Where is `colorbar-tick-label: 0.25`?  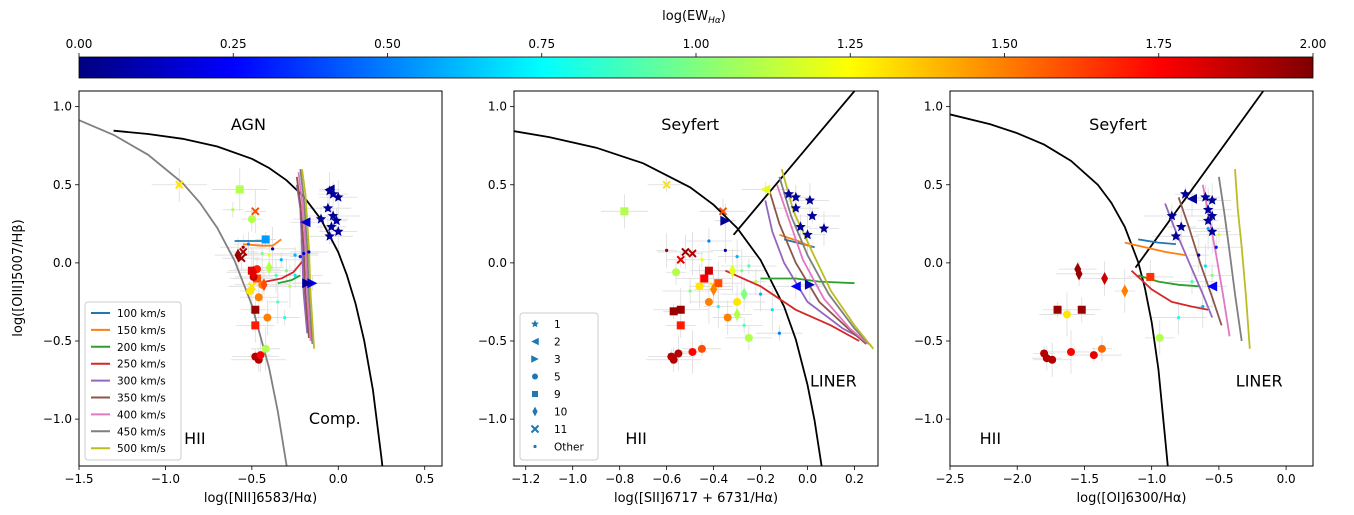
colorbar-tick-label: 0.25 is located at coordinates (233, 44).